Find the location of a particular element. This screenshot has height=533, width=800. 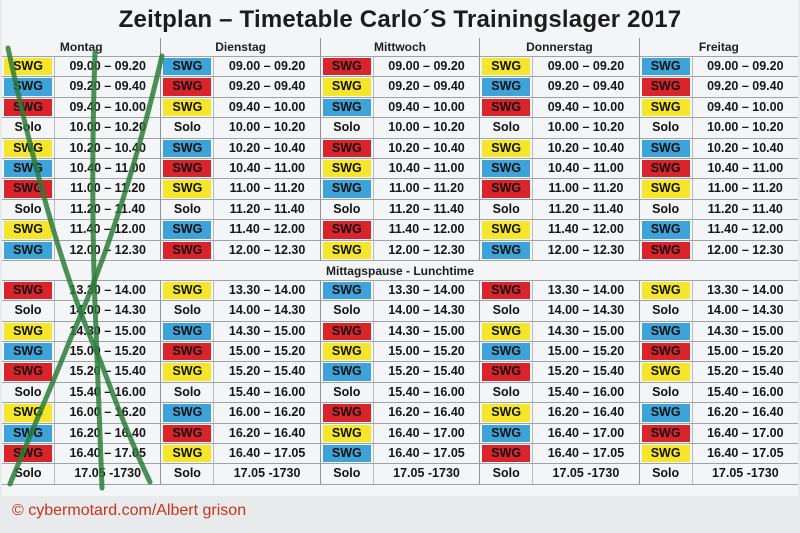

slot-friday: SWG 16.40 – 17.00 is located at coordinates (718, 433).